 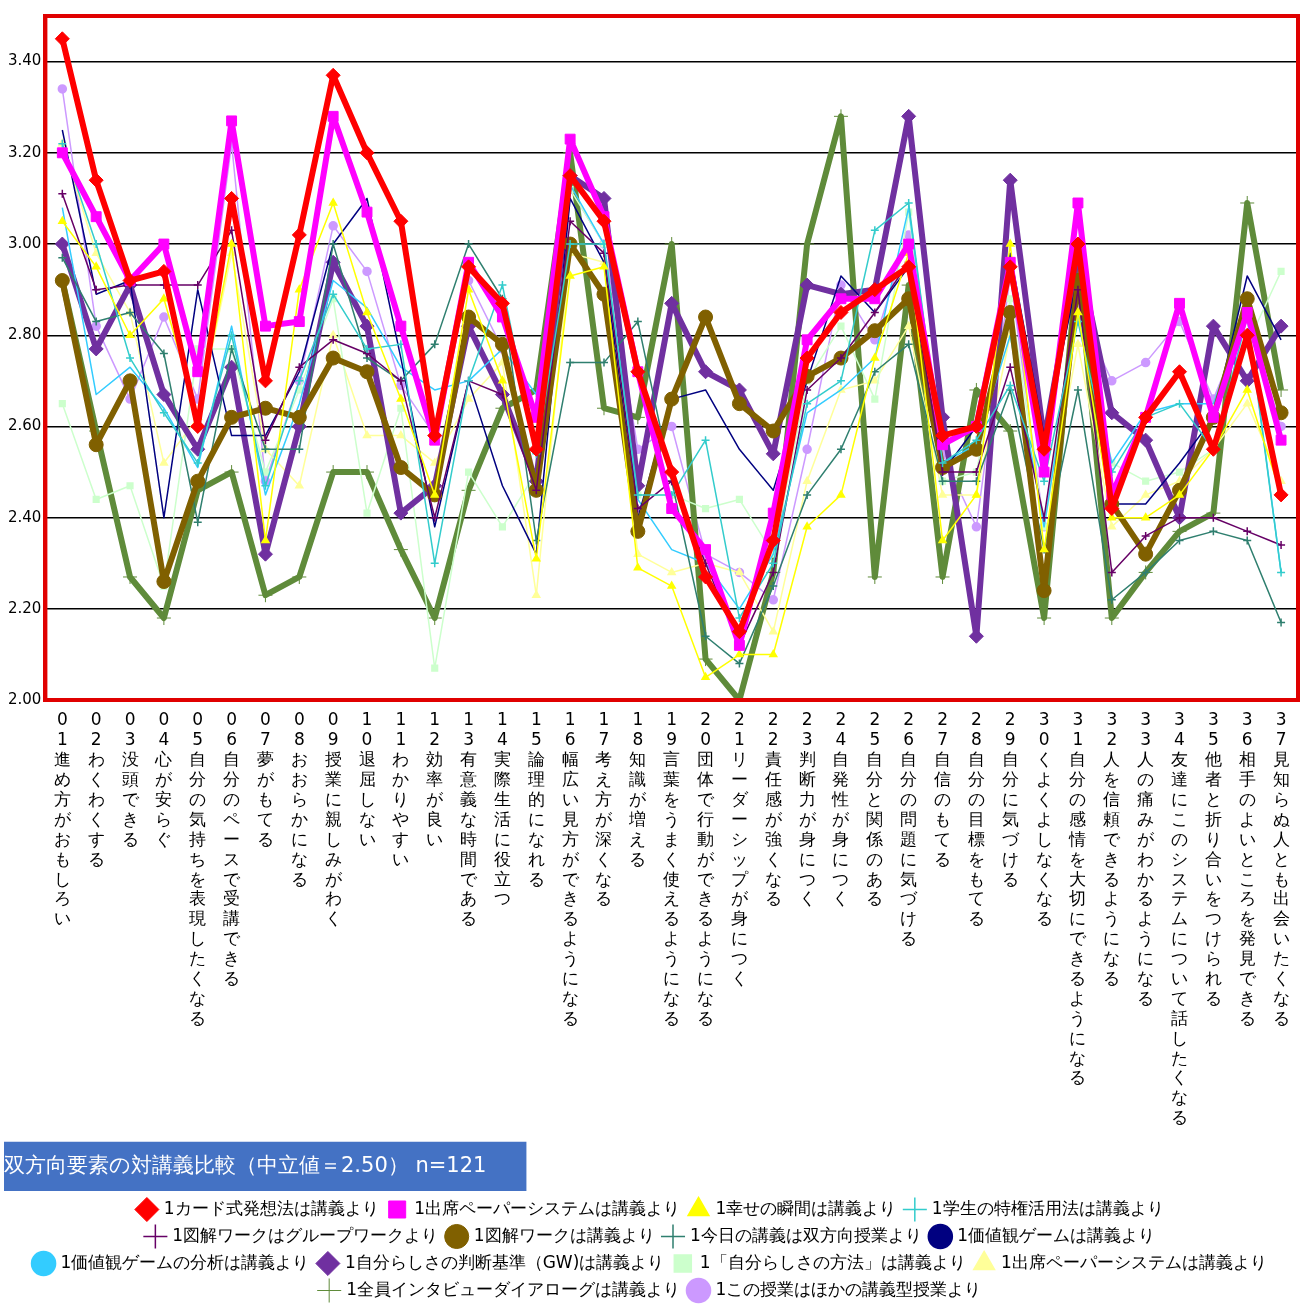 I want to click on category-label: 01進め方がおもしろい, so click(x=62, y=819).